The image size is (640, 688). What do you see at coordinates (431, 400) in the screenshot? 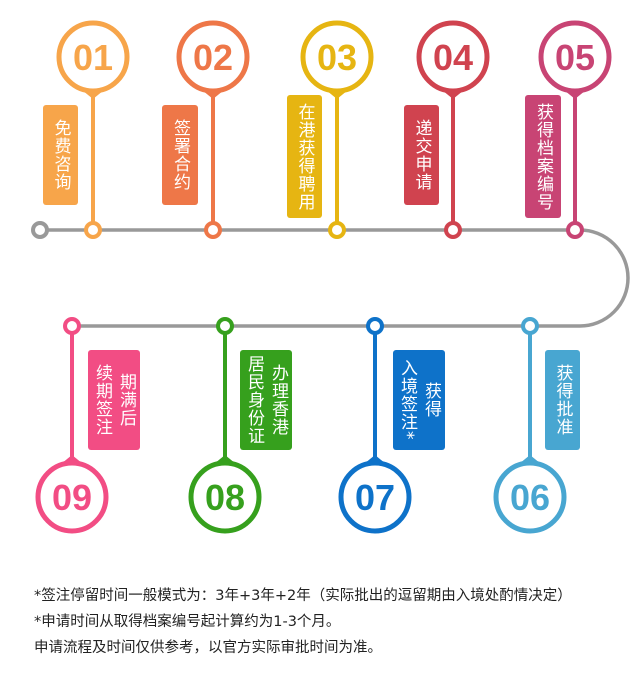
I see `step-label-text: 获得` at bounding box center [431, 400].